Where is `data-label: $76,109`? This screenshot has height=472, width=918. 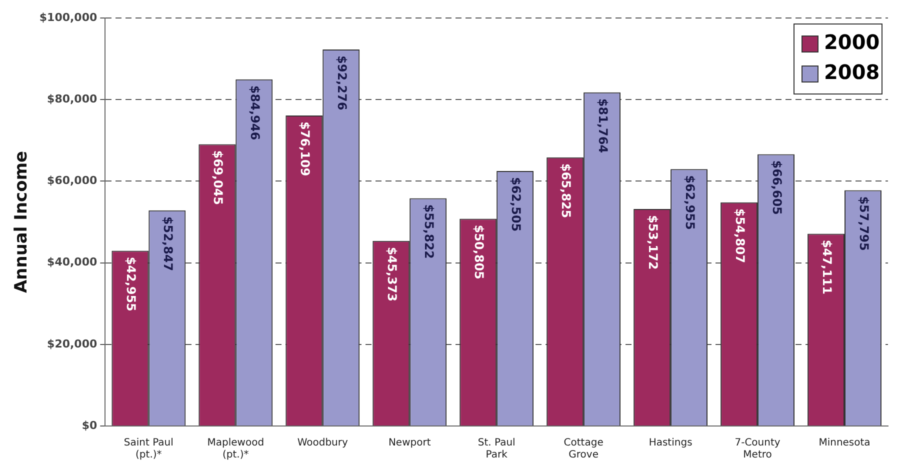
data-label: $76,109 is located at coordinates (305, 148).